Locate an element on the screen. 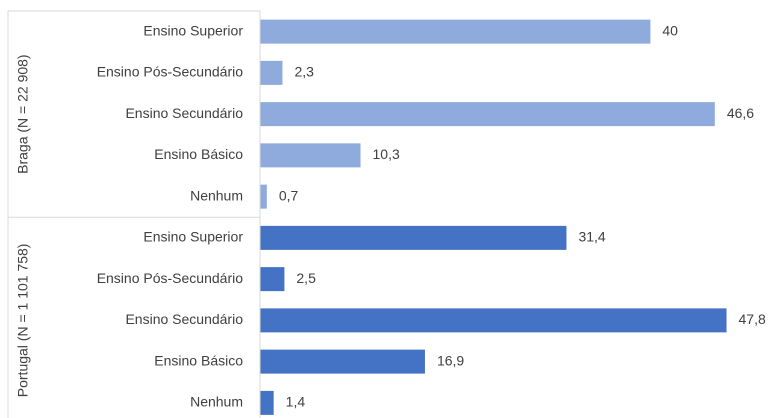  value-label: 2,5 is located at coordinates (306, 278).